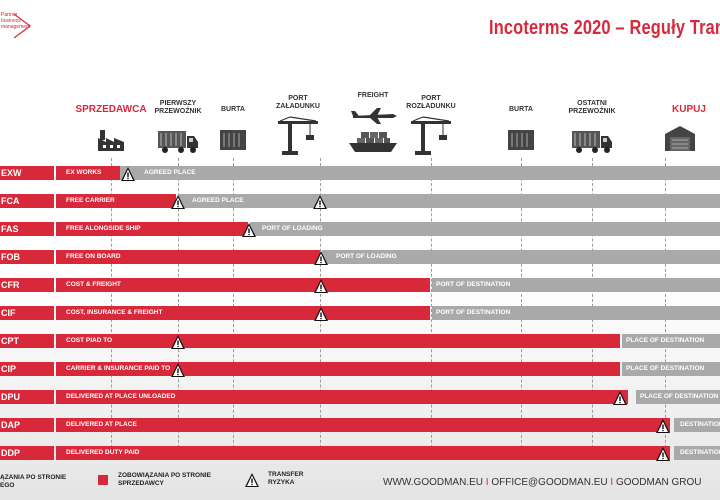 This screenshot has width=720, height=500. I want to click on legend-buyer-obligations: ĄZANIA PO STRONIE EGO, so click(33, 481).